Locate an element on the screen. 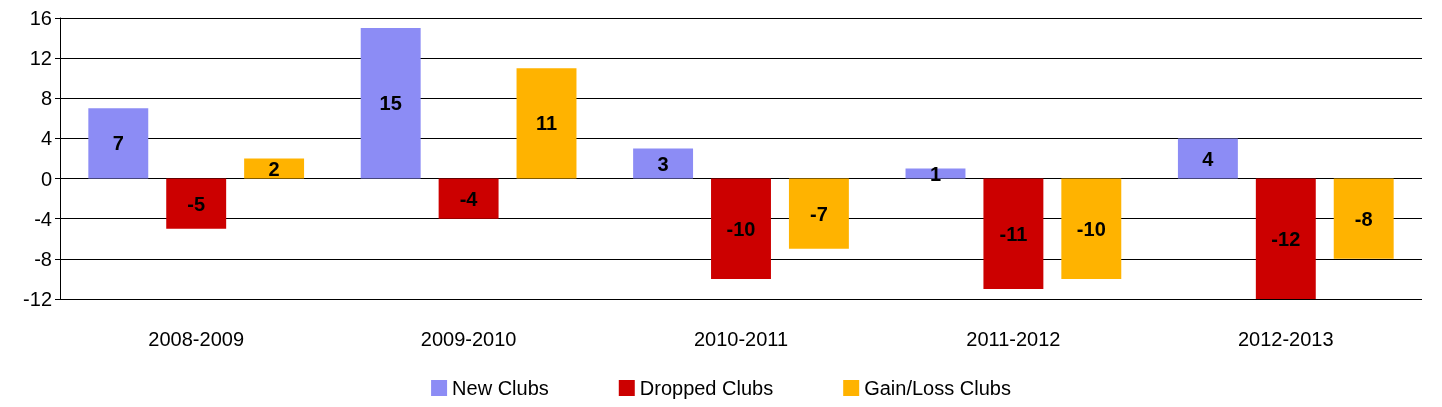 The height and width of the screenshot is (407, 1442). x-tick-label: 2011-2012 is located at coordinates (1013, 339).